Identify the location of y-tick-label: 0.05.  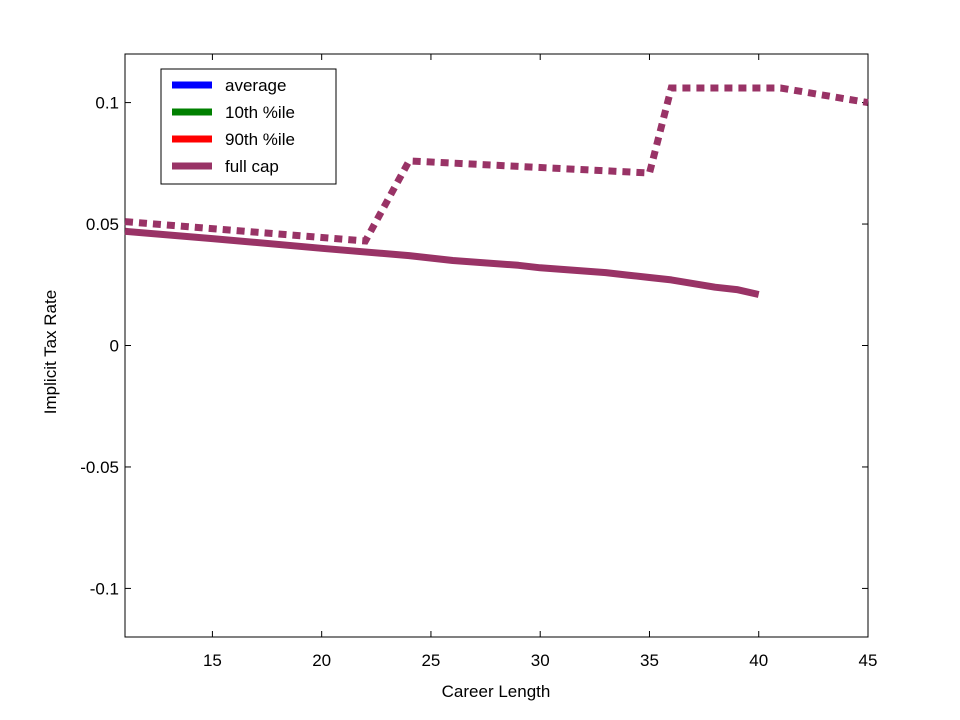
(102, 224).